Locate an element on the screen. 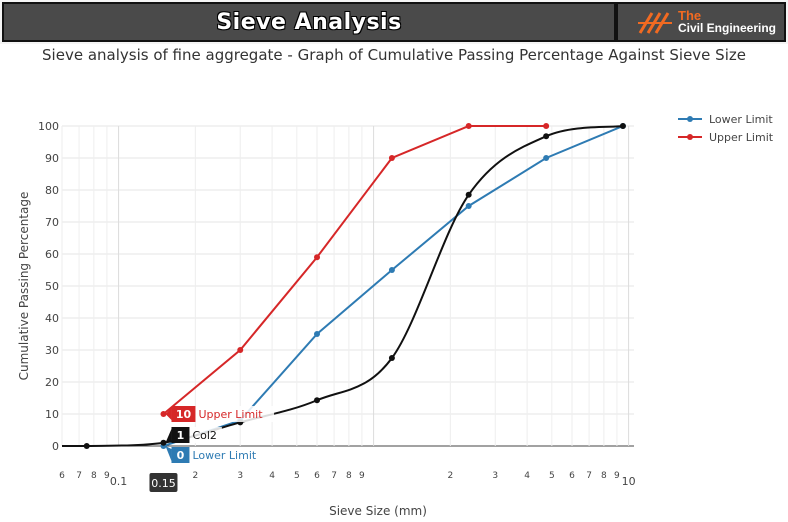  site-logo: The Civil Engineering is located at coordinates (701, 22).